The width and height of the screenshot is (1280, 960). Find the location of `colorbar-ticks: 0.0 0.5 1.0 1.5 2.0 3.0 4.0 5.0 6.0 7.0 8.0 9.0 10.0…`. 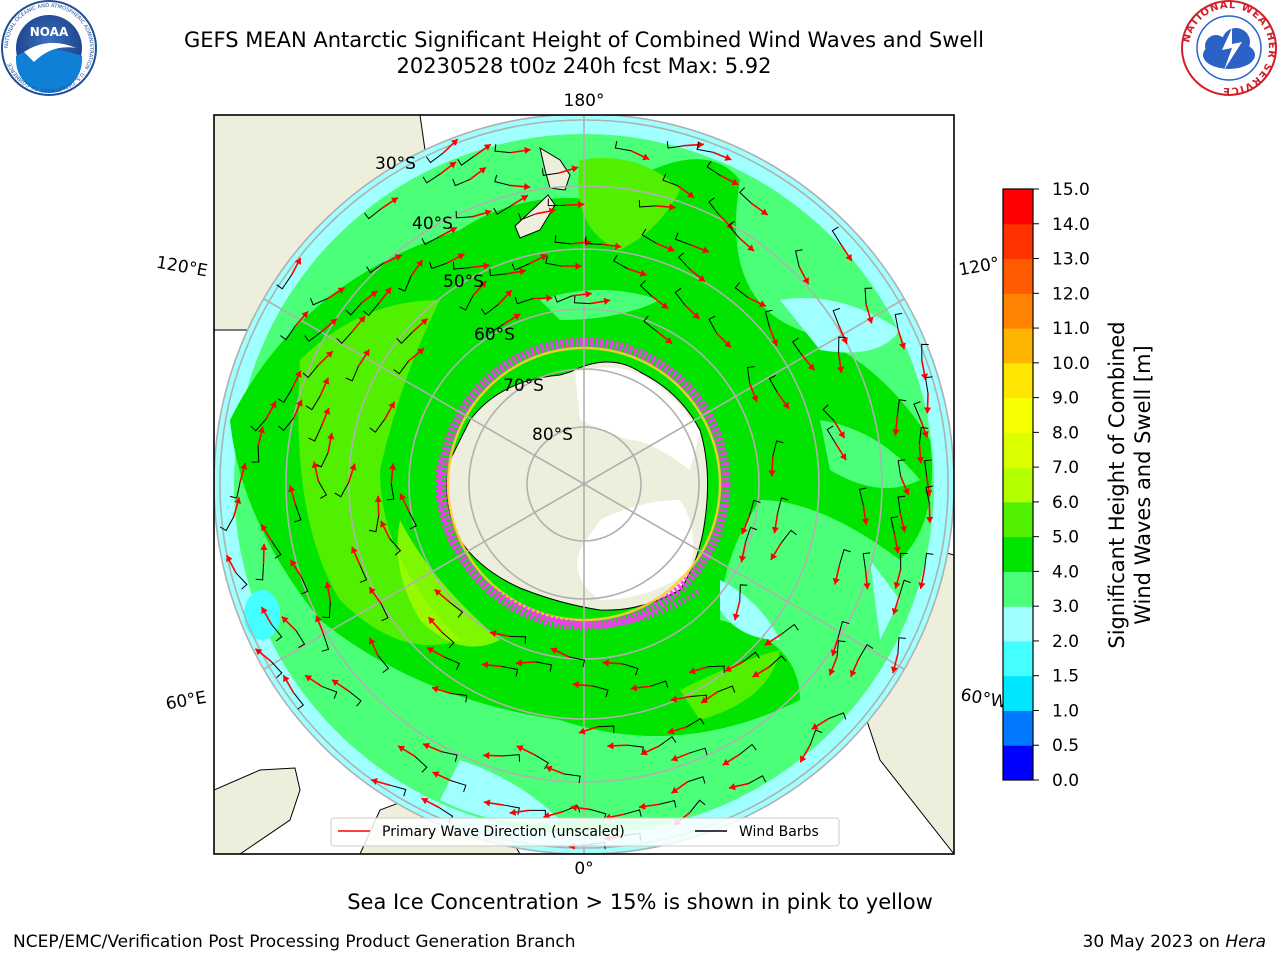

colorbar-ticks: 0.0 0.5 1.0 1.5 2.0 3.0 4.0 5.0 6.0 7.0 8.0 9.0 10.0… is located at coordinates (1061, 485).